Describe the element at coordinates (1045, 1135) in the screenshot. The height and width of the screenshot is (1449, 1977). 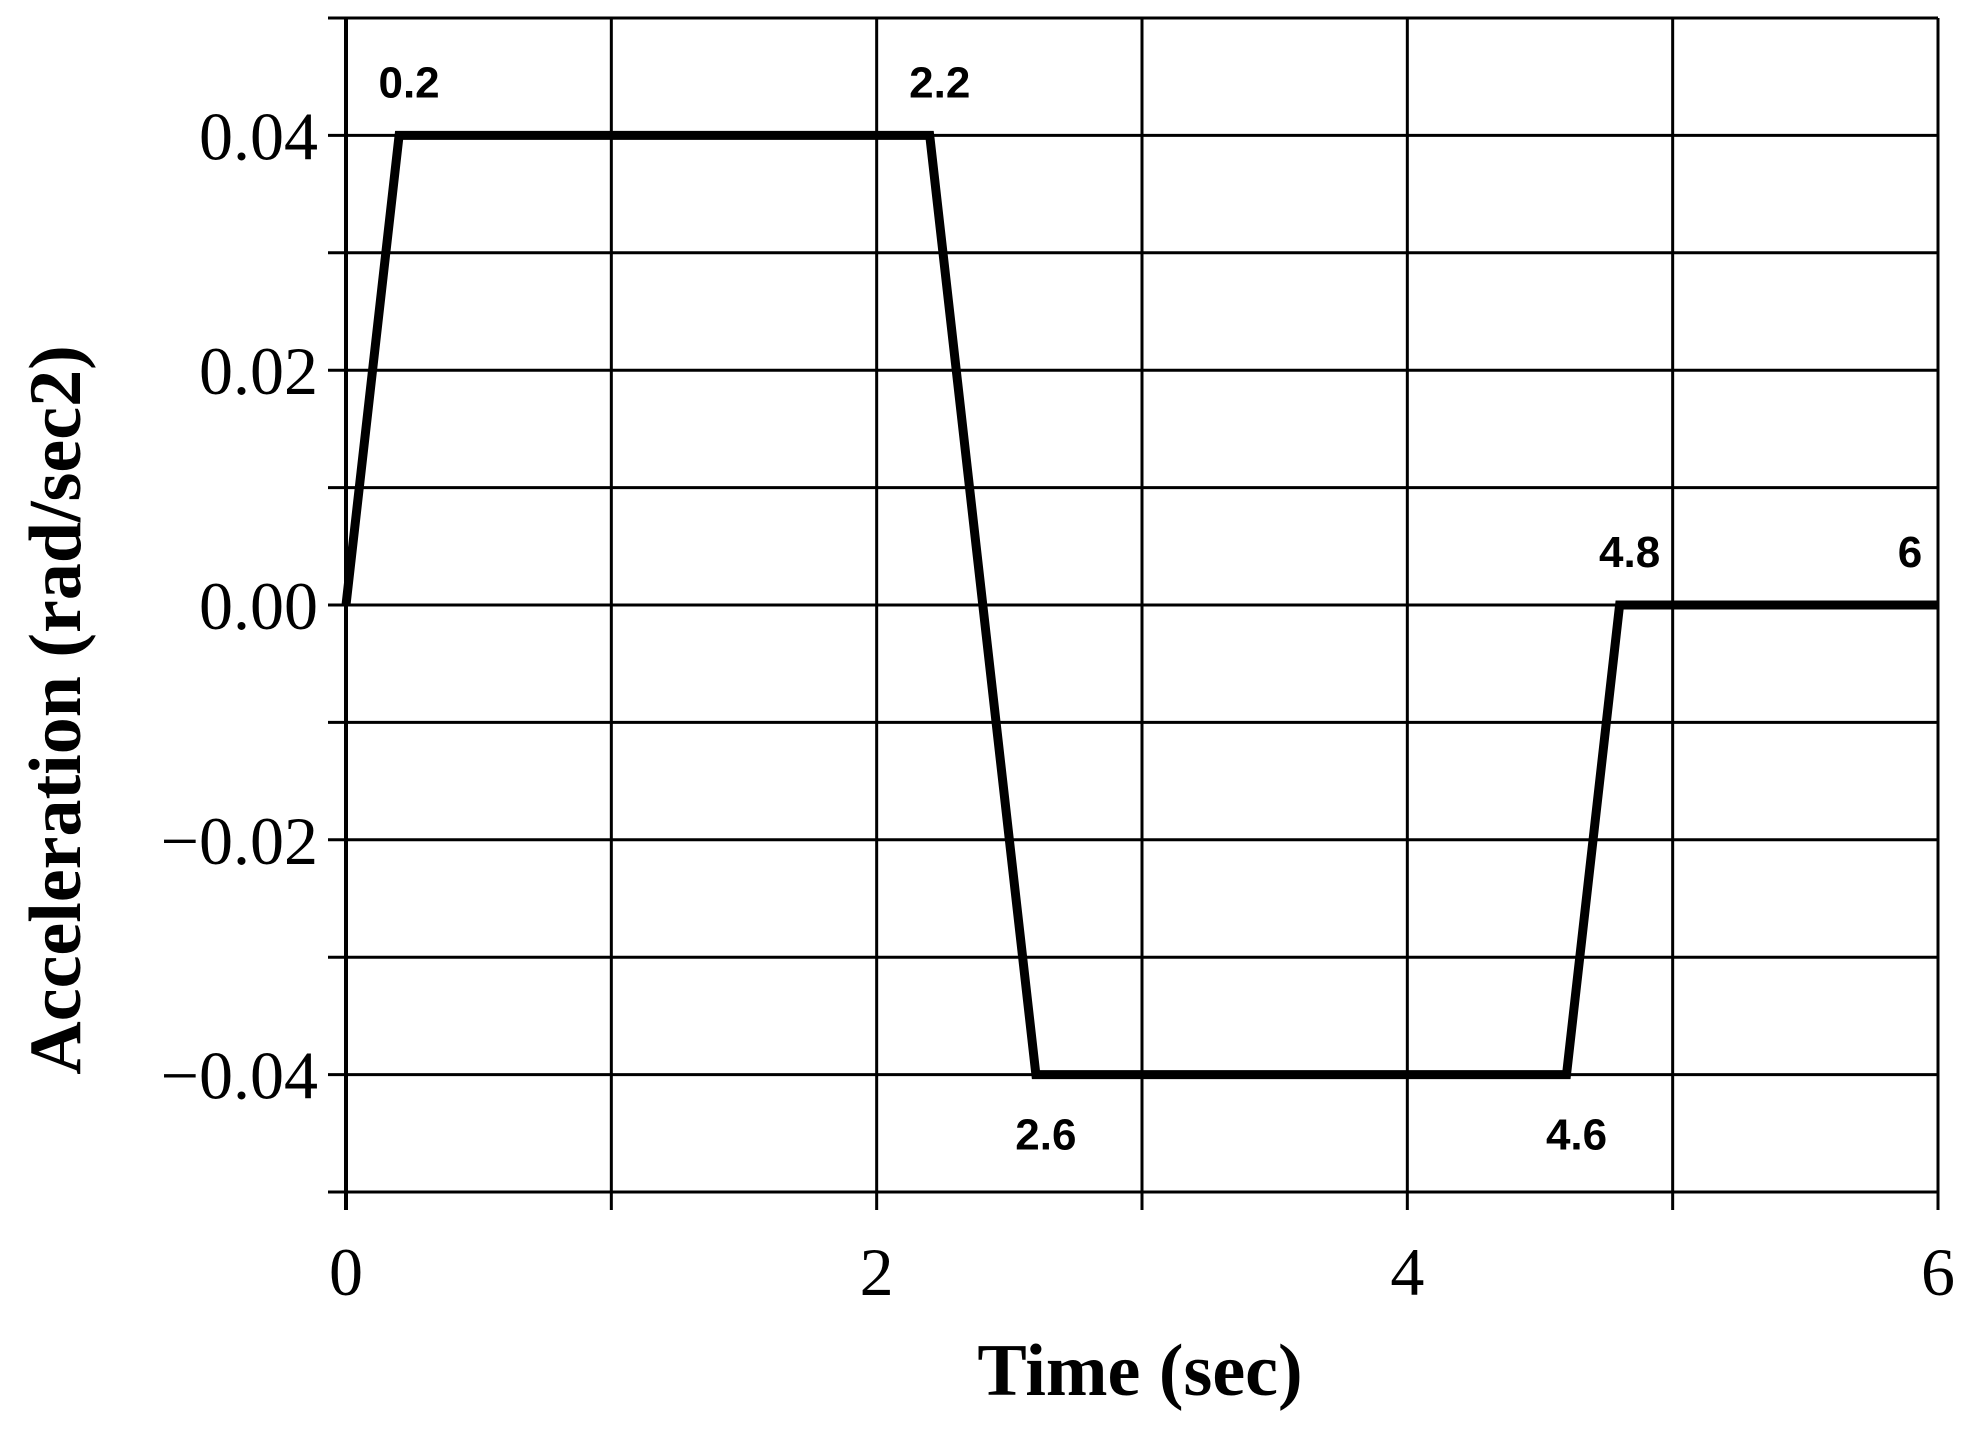
I see `point-annotation: 2.6` at that location.